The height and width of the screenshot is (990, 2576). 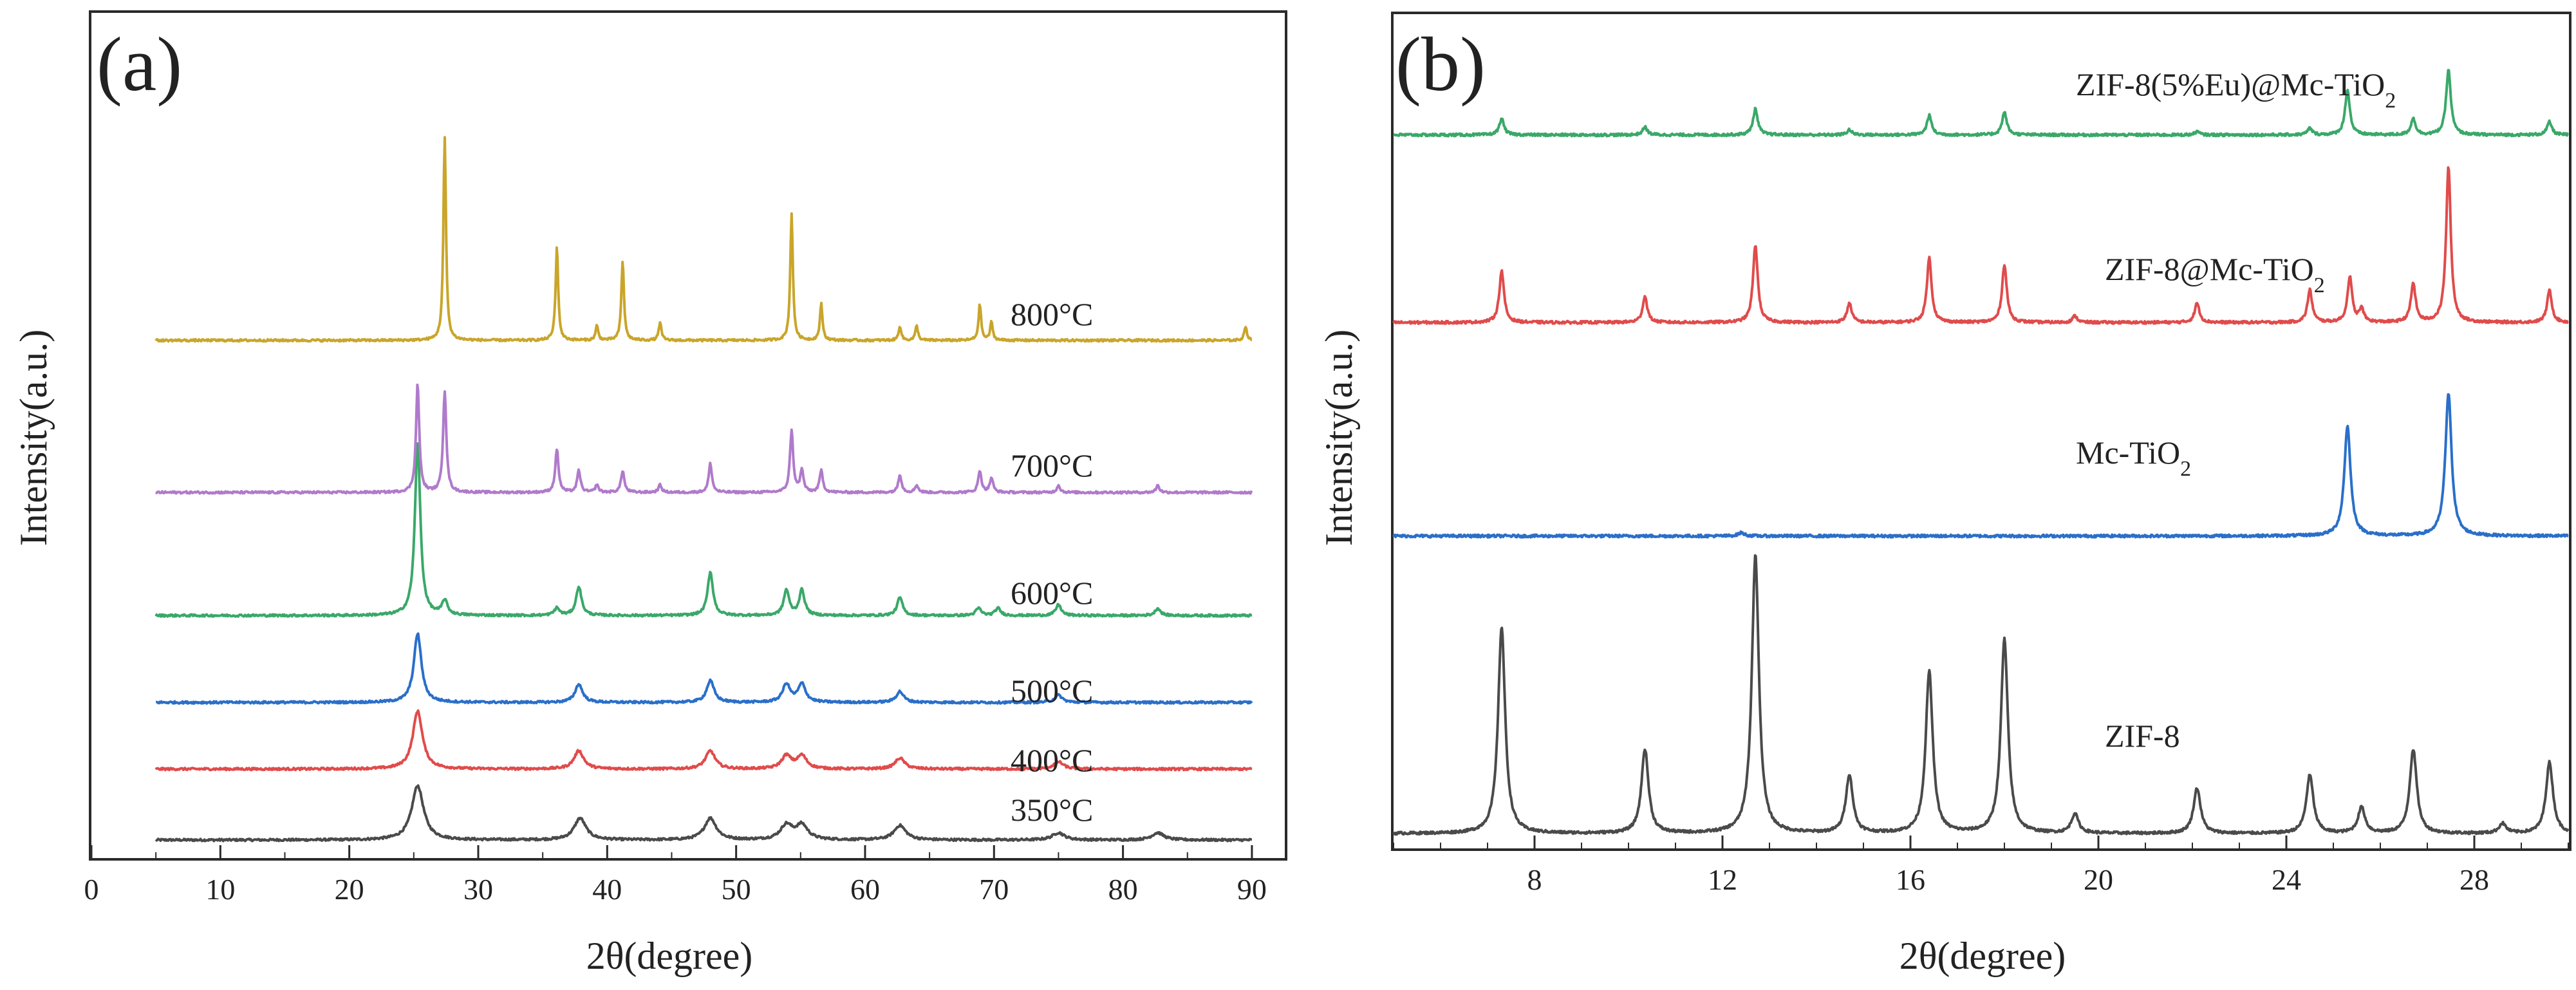 What do you see at coordinates (1052, 562) in the screenshot?
I see `panel-a-trace-labels: 350°C 400°C 500°C 600°C 700°C 800°C` at bounding box center [1052, 562].